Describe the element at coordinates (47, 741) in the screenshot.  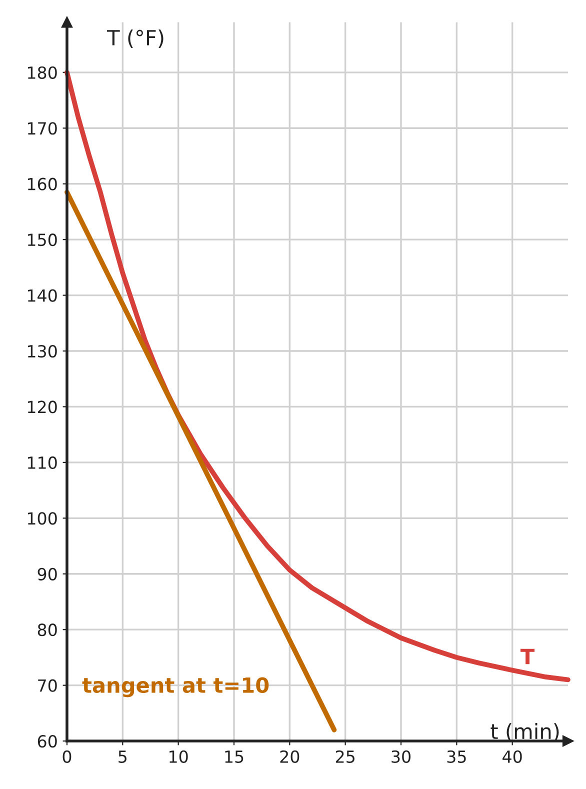
I see `y-tick-label: 60` at that location.